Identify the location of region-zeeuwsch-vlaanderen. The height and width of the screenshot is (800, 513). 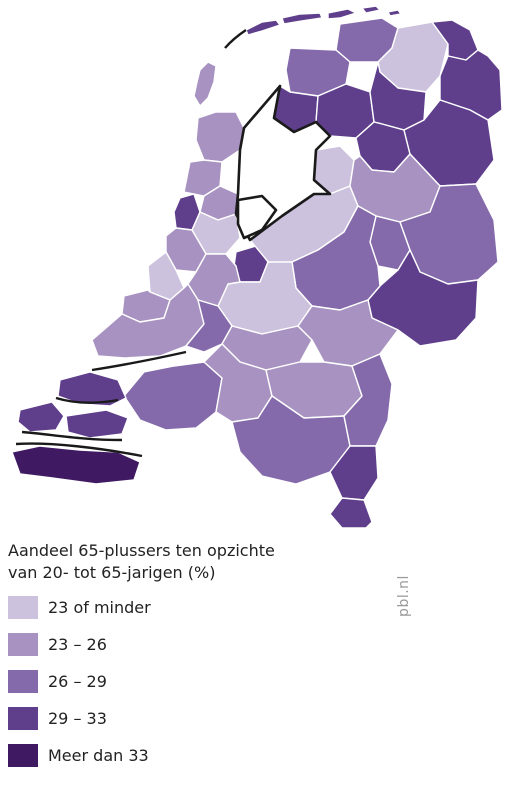
(76, 465).